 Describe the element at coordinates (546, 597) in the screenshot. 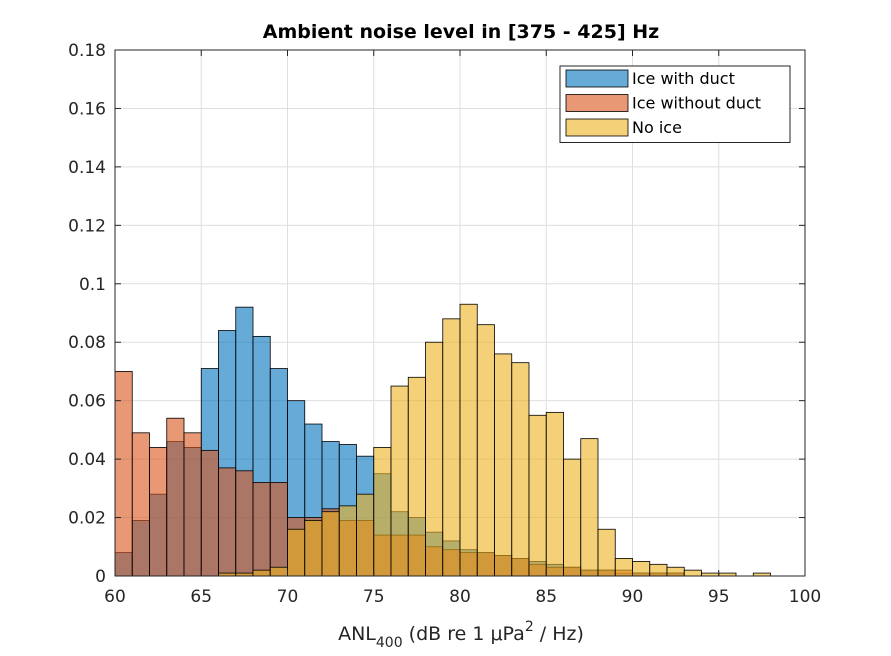

I see `x-tick-label: 85` at that location.